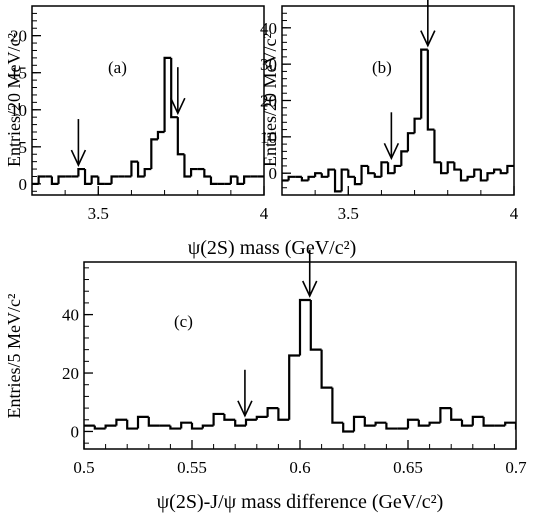 The height and width of the screenshot is (520, 541). I want to click on x-tick-label: 0.6, so click(299, 467).